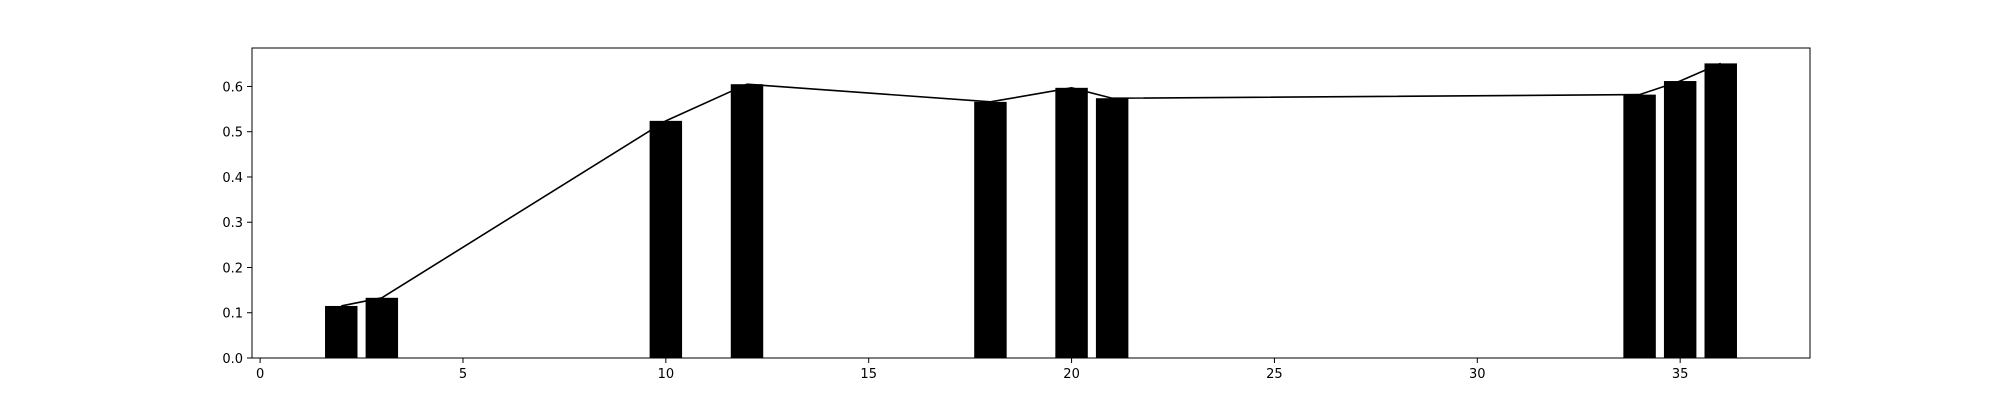  What do you see at coordinates (1477, 374) in the screenshot?
I see `x-tick-label: 30` at bounding box center [1477, 374].